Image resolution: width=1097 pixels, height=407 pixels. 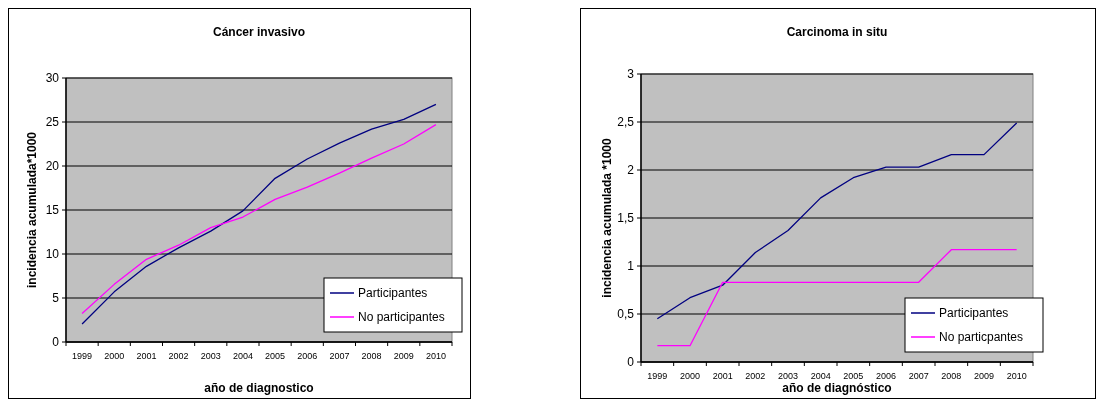 What do you see at coordinates (52, 210) in the screenshot?
I see `y-tick-label: 15` at bounding box center [52, 210].